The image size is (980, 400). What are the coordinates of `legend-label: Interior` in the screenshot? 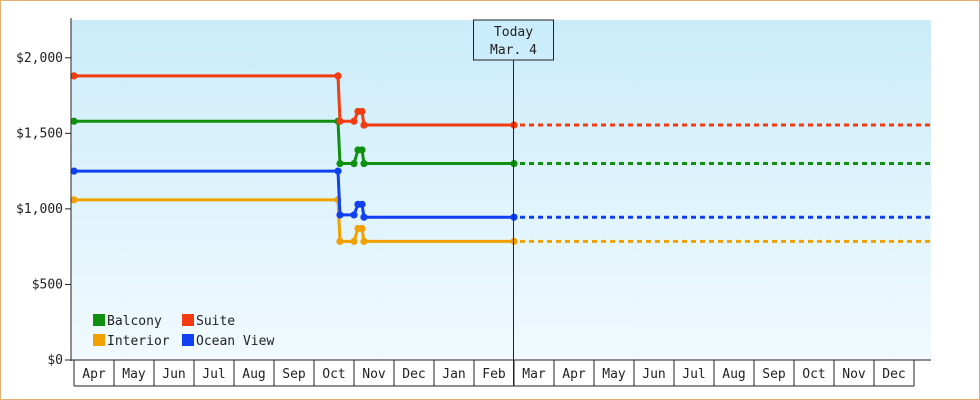 It's located at (138, 341).